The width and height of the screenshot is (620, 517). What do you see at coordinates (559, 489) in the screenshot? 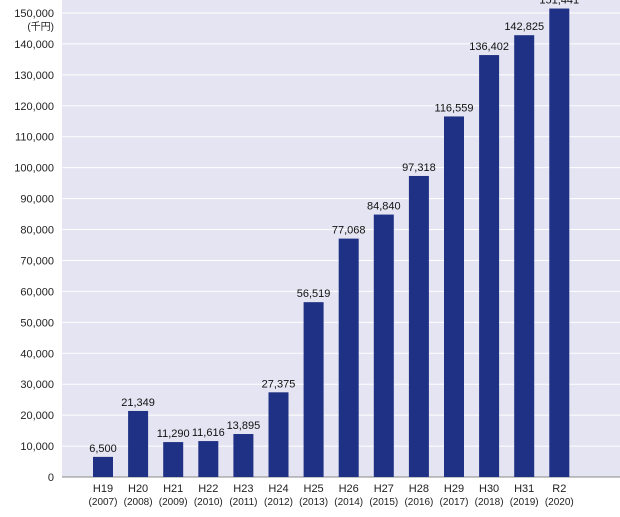
I see `x-tick-label: R2` at bounding box center [559, 489].